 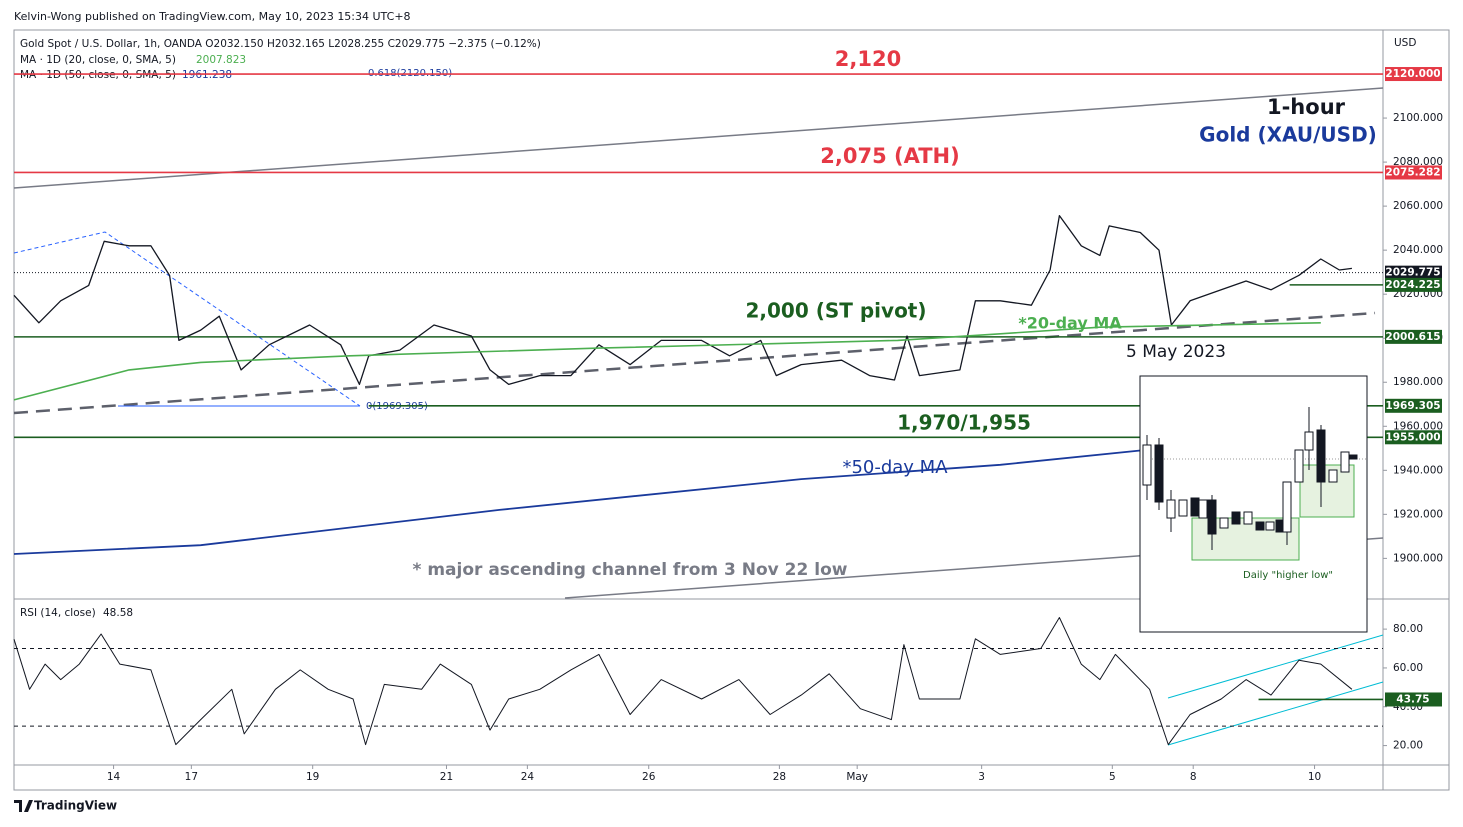 I want to click on price-label: 2075.282, so click(x=1412, y=172).